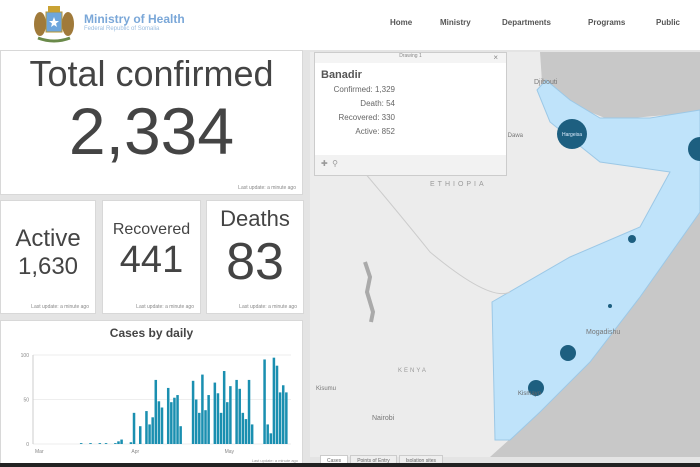 The image size is (700, 467). I want to click on cases-bar-chart: 0 50 100 Mar Apr May Last update: a minute ago, so click(160, 408).